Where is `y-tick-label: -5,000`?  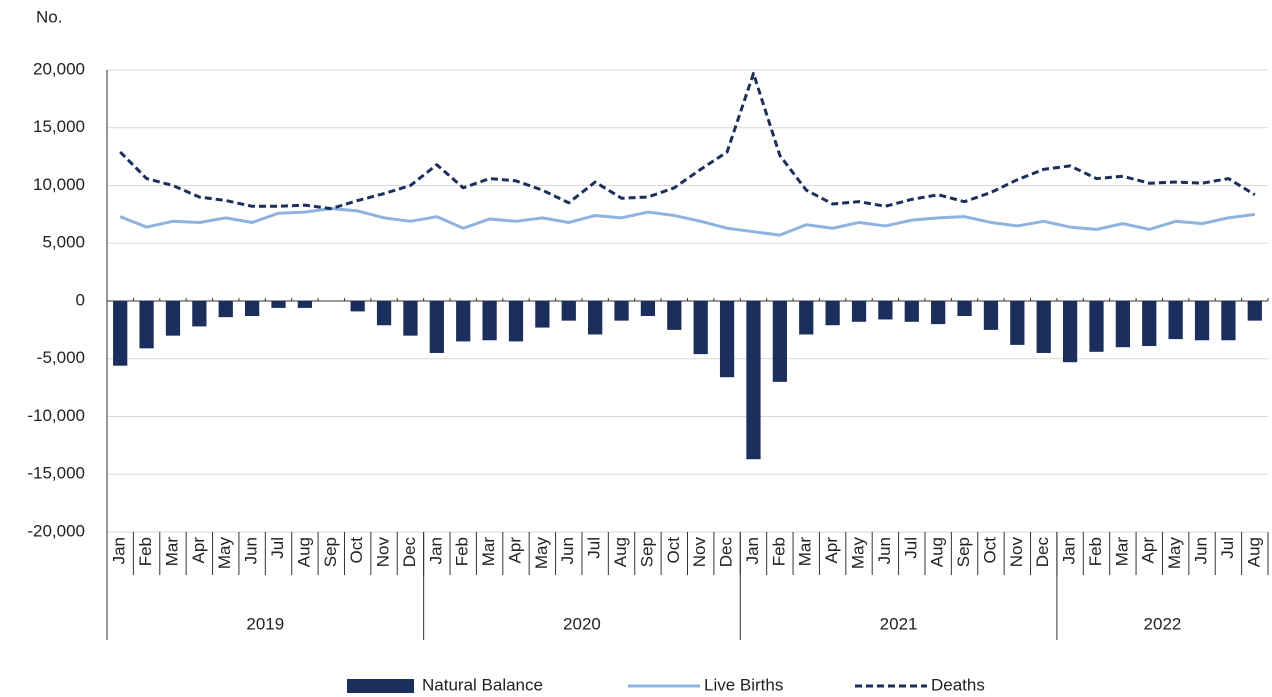 y-tick-label: -5,000 is located at coordinates (61, 357).